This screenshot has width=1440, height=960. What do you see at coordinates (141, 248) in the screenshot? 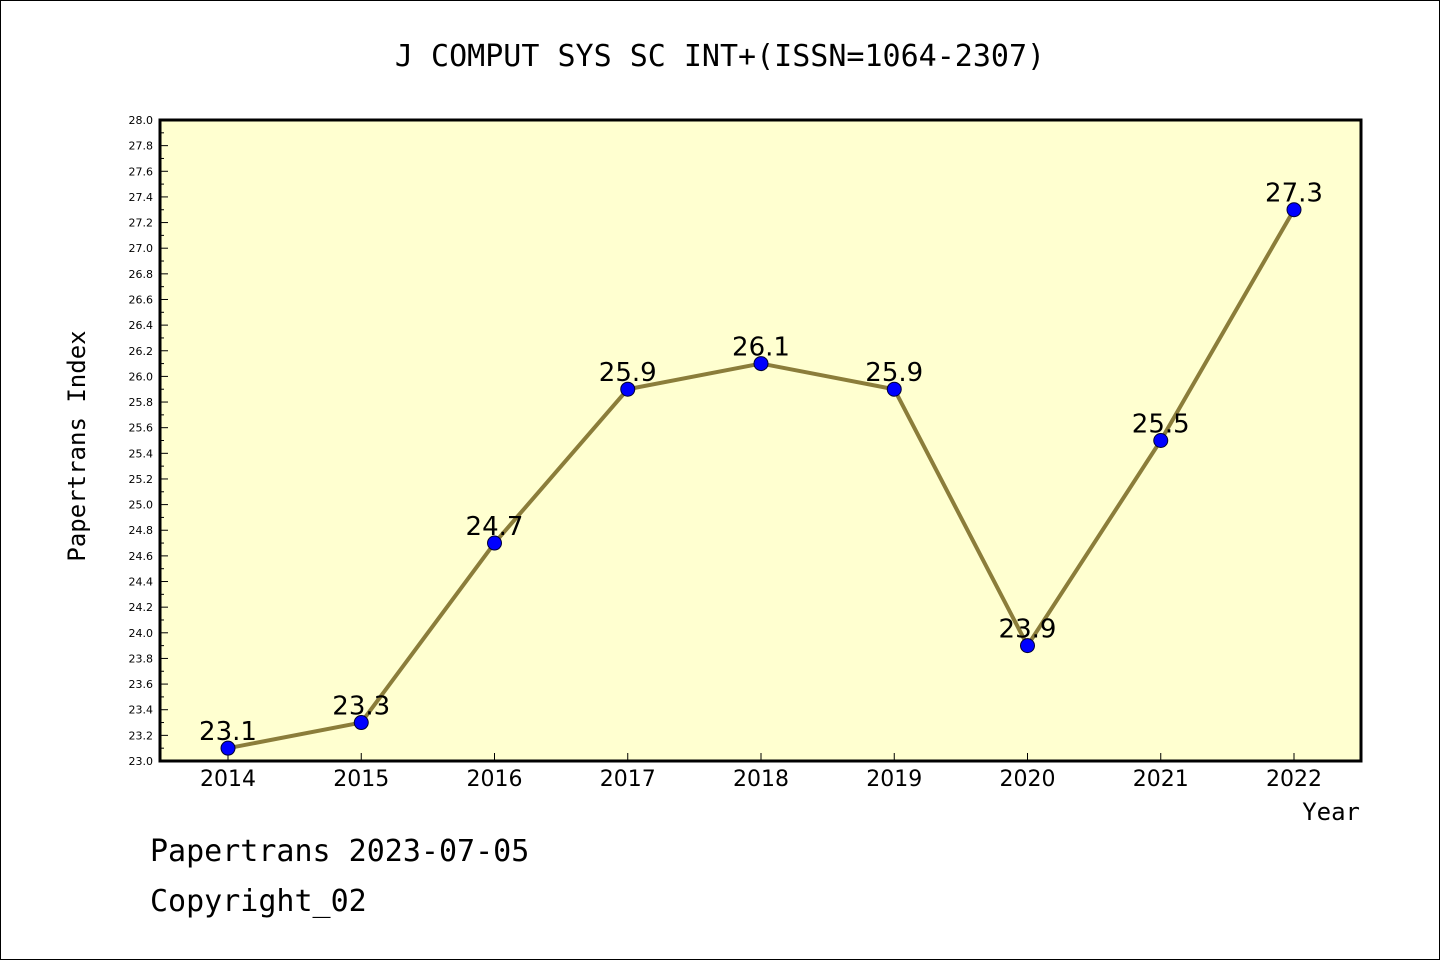
I see `y-tick-label: 27.0` at bounding box center [141, 248].